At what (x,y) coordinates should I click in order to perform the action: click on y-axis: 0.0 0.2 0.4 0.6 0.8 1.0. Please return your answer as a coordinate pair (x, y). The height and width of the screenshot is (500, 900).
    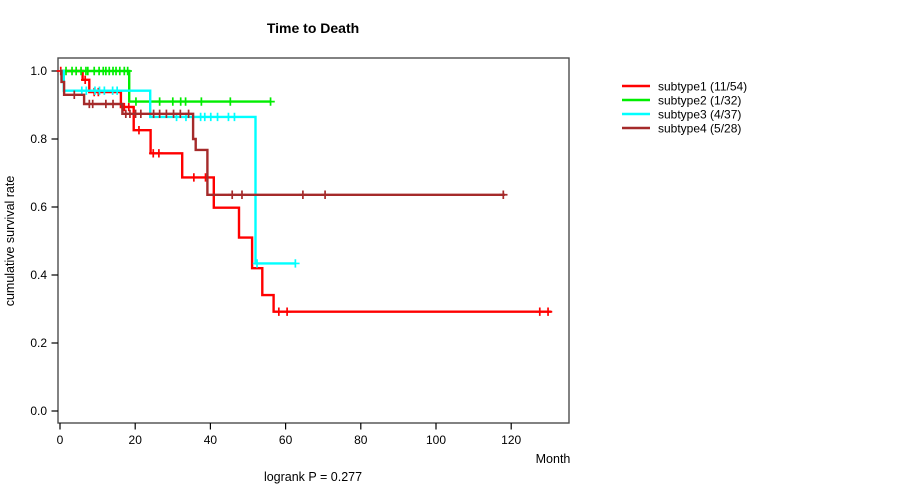
    Looking at the image, I should click on (44, 241).